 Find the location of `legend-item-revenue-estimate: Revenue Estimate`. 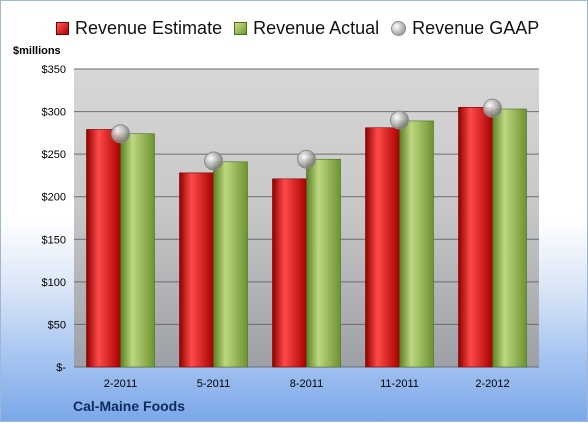

legend-item-revenue-estimate: Revenue Estimate is located at coordinates (139, 28).